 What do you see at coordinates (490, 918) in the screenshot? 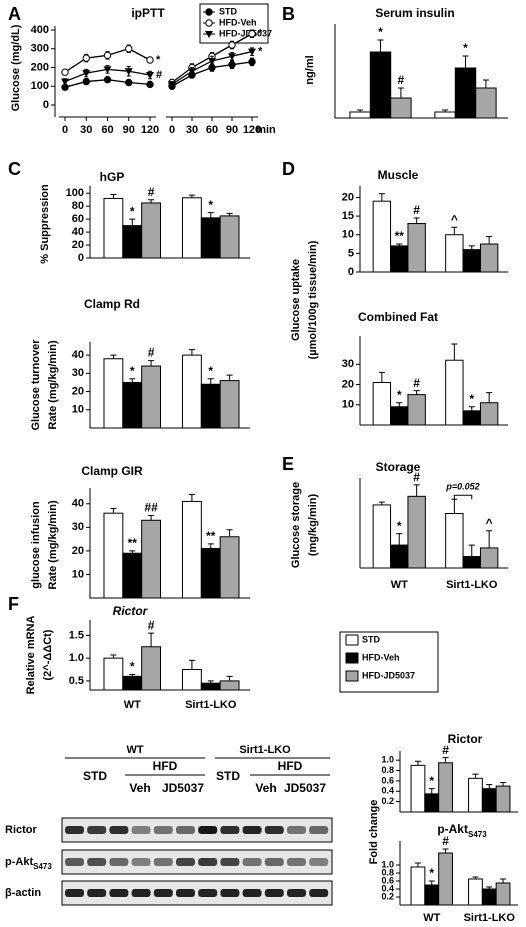
I see `x-tick-label: Sirt1-LKO` at bounding box center [490, 918].